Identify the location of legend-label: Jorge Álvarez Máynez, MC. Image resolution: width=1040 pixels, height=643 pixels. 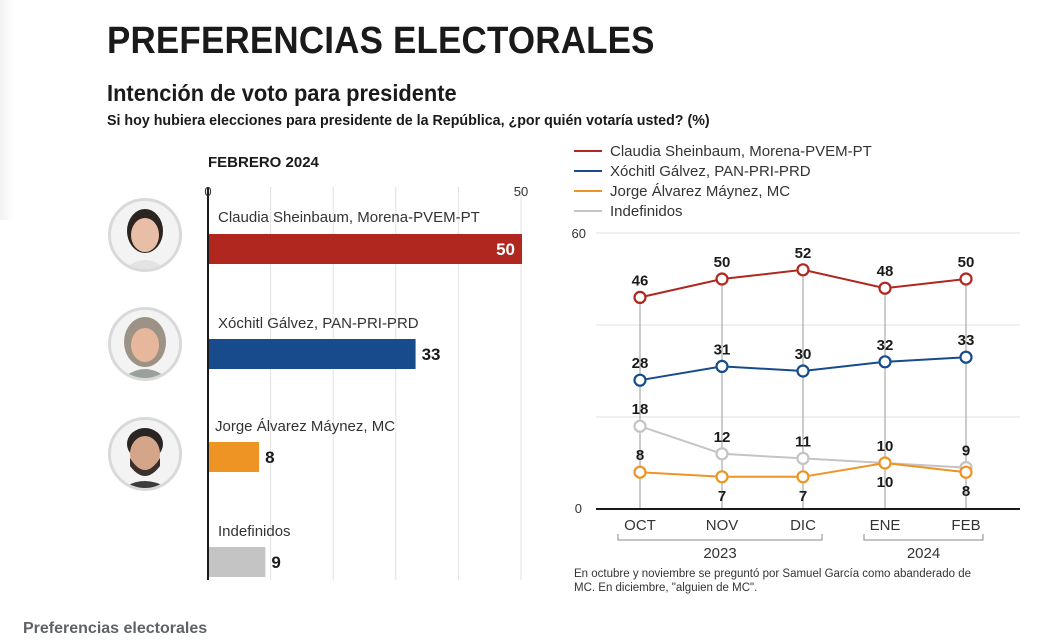
(700, 191).